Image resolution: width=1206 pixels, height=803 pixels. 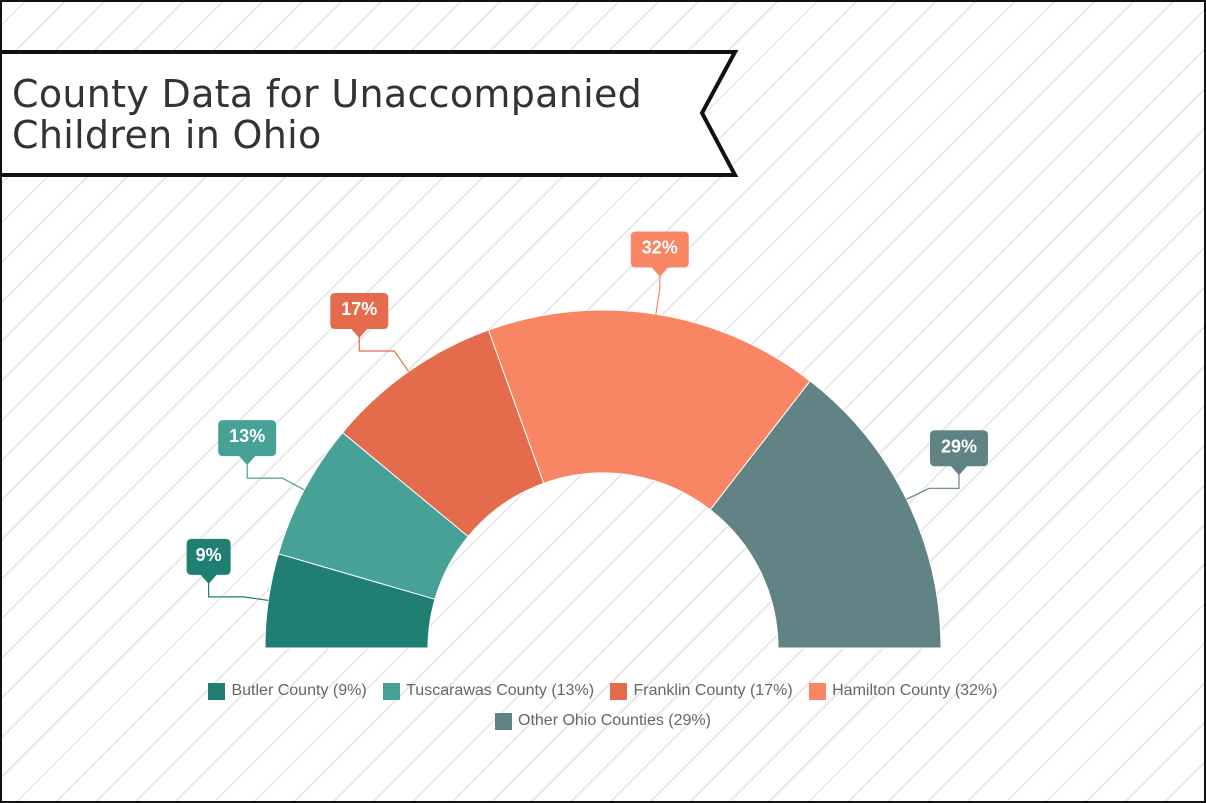 I want to click on title-banner, so click(x=369, y=113).